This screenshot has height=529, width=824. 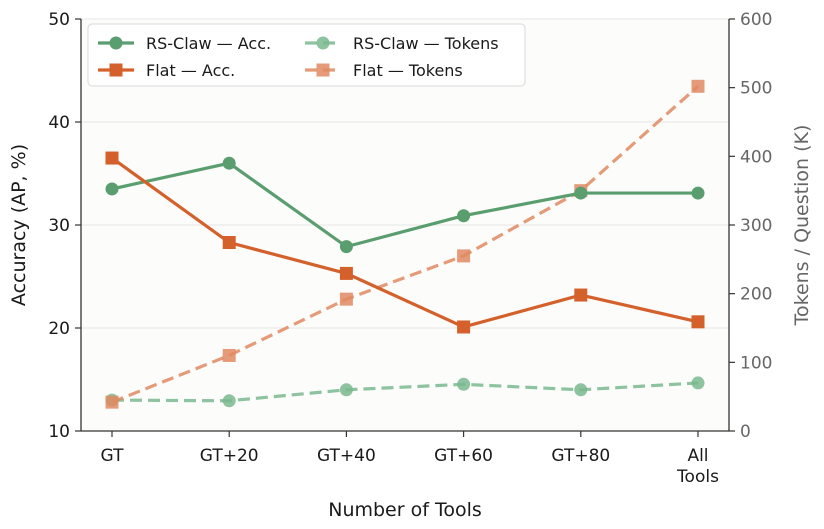 I want to click on right-tick-label: 600, so click(x=756, y=20).